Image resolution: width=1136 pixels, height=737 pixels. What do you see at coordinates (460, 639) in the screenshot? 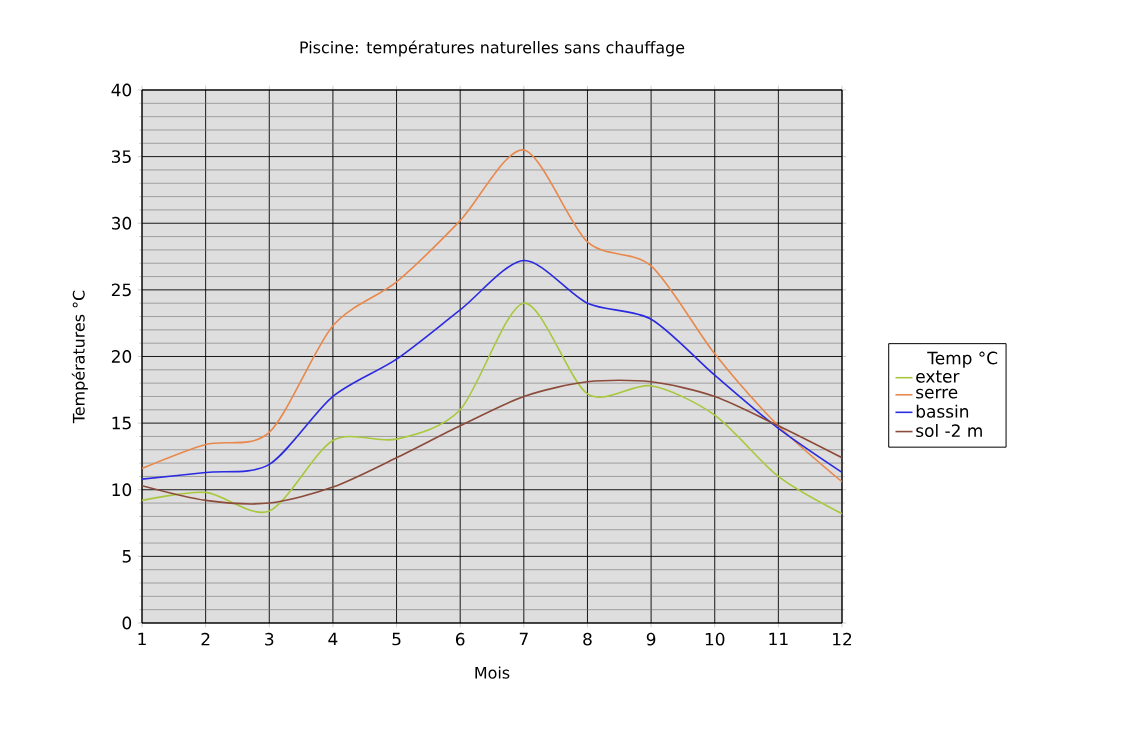
I see `x-tick-label: 6` at bounding box center [460, 639].